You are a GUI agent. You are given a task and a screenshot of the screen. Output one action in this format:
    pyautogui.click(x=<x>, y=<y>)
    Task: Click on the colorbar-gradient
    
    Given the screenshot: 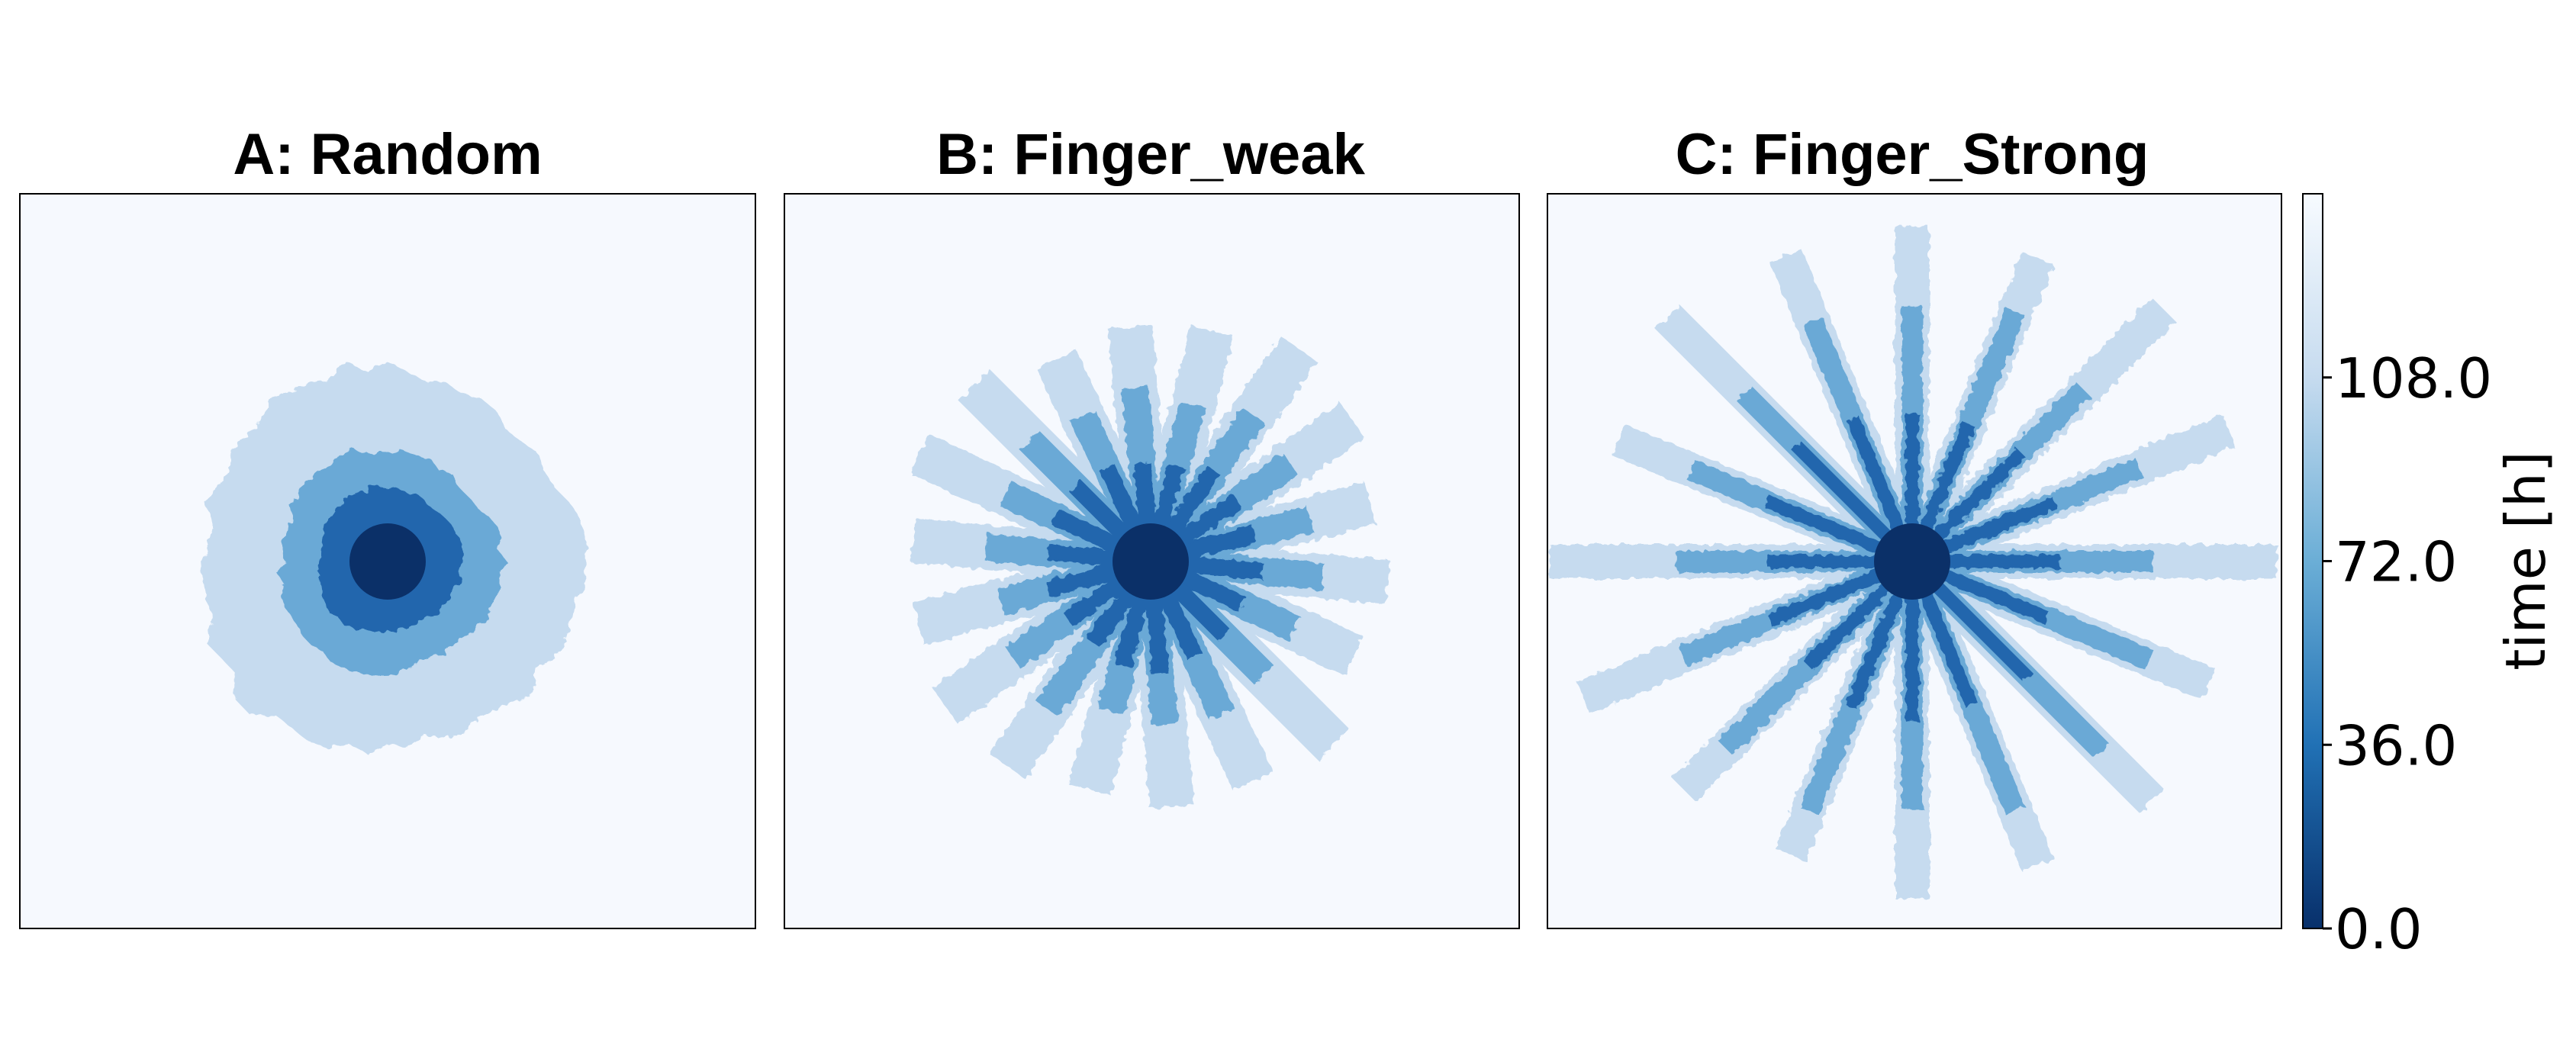 What is the action you would take?
    pyautogui.click(x=2312, y=561)
    